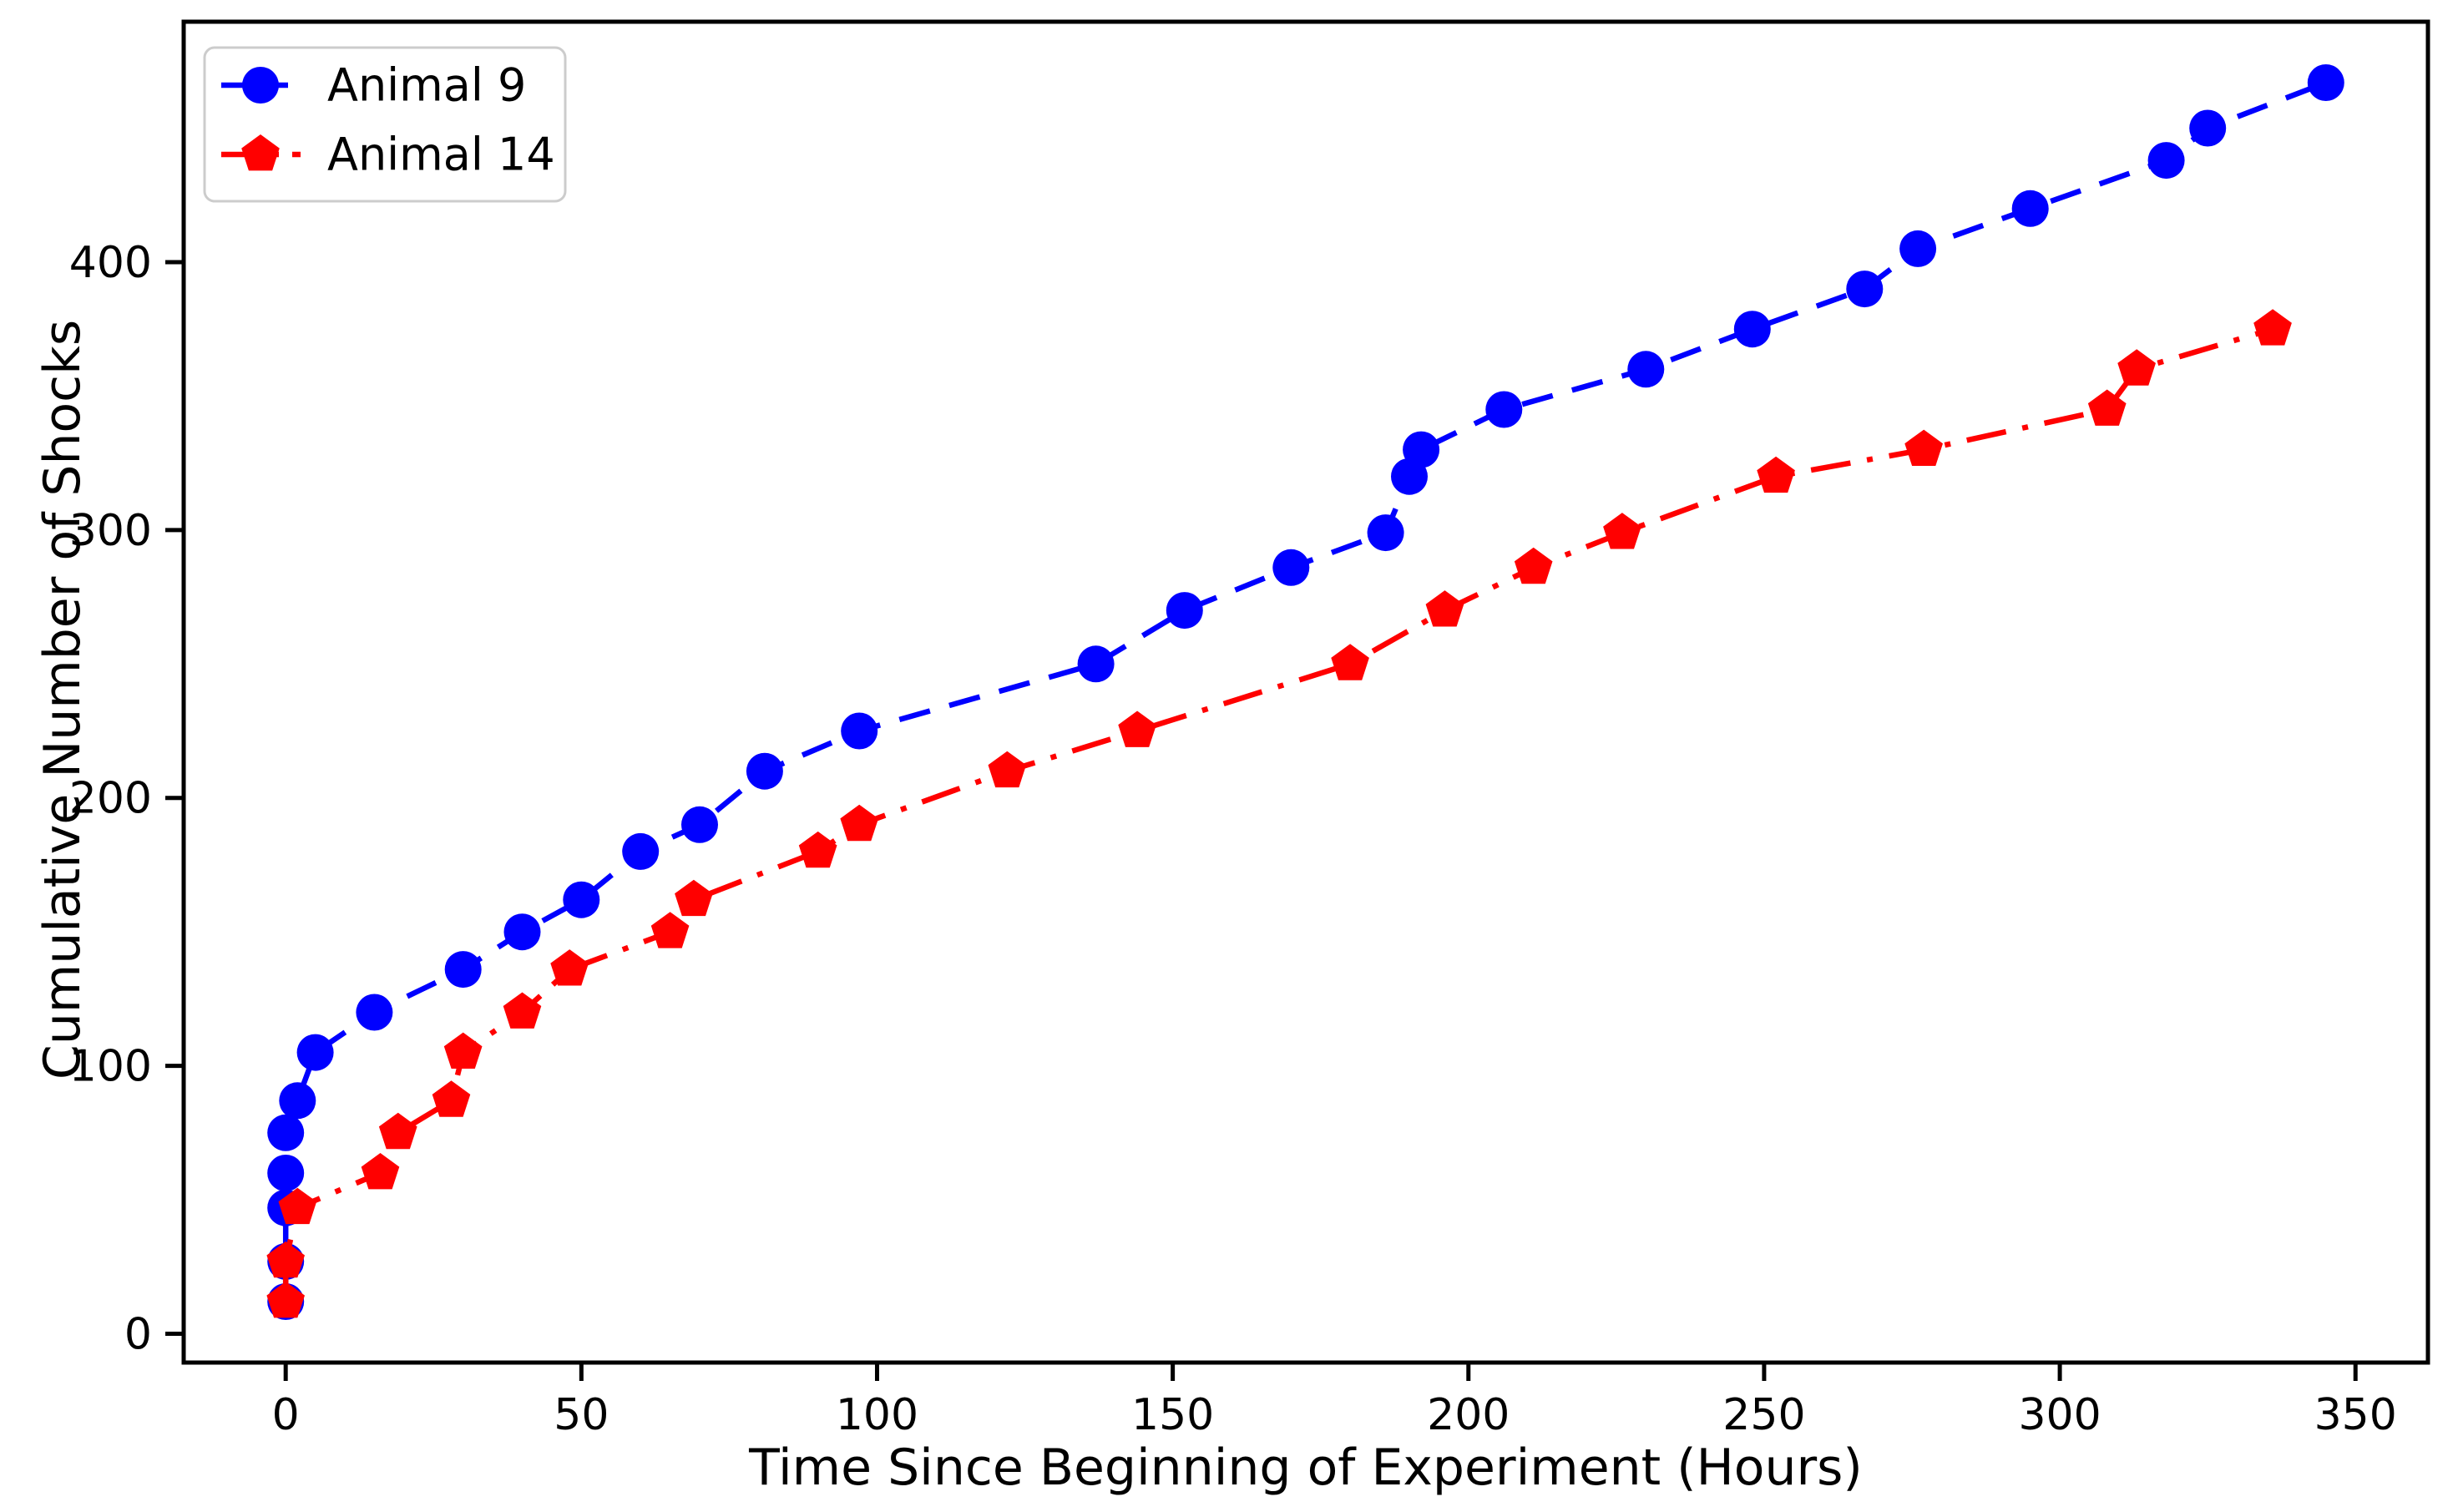  What do you see at coordinates (426, 86) in the screenshot?
I see `legend-label: Animal 9` at bounding box center [426, 86].